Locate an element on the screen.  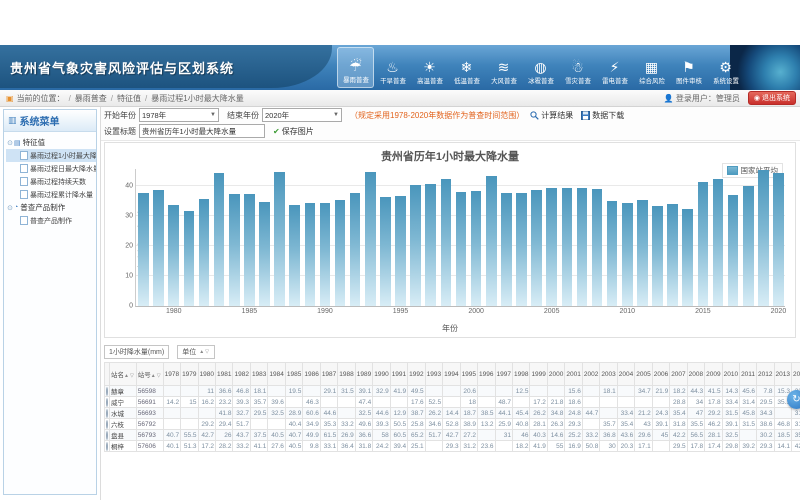
year-column-header: 1988 is located at coordinates (346, 374).